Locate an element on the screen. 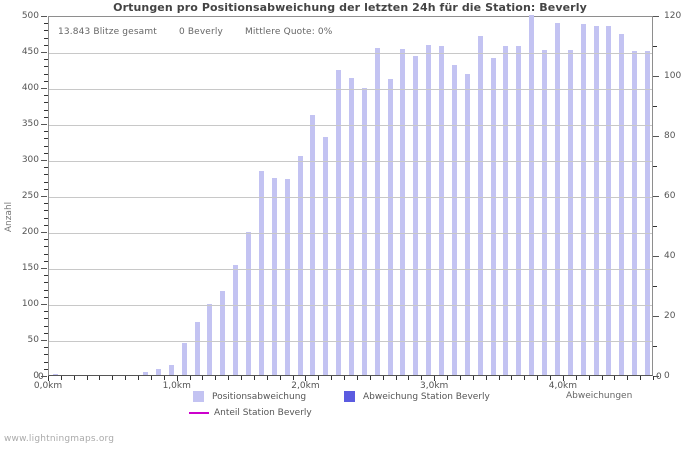  x-axis-zero-left: 0 is located at coordinates (41, 377).